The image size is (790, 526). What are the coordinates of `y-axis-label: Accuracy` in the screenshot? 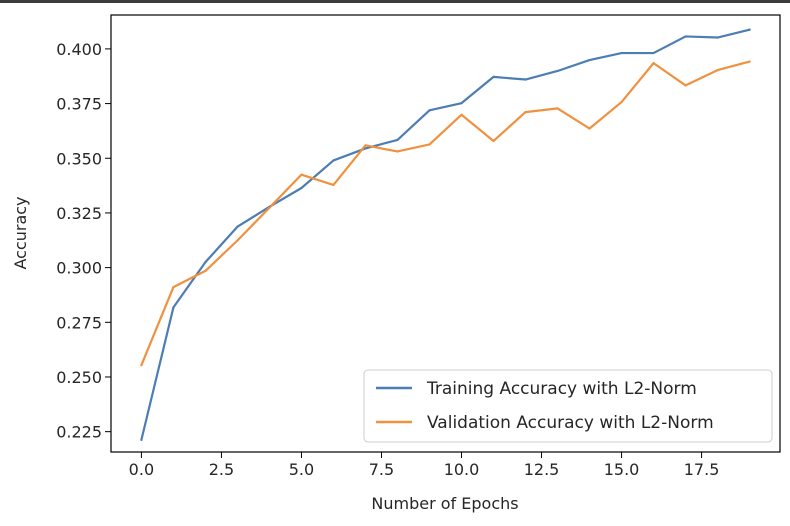 It's located at (20, 232).